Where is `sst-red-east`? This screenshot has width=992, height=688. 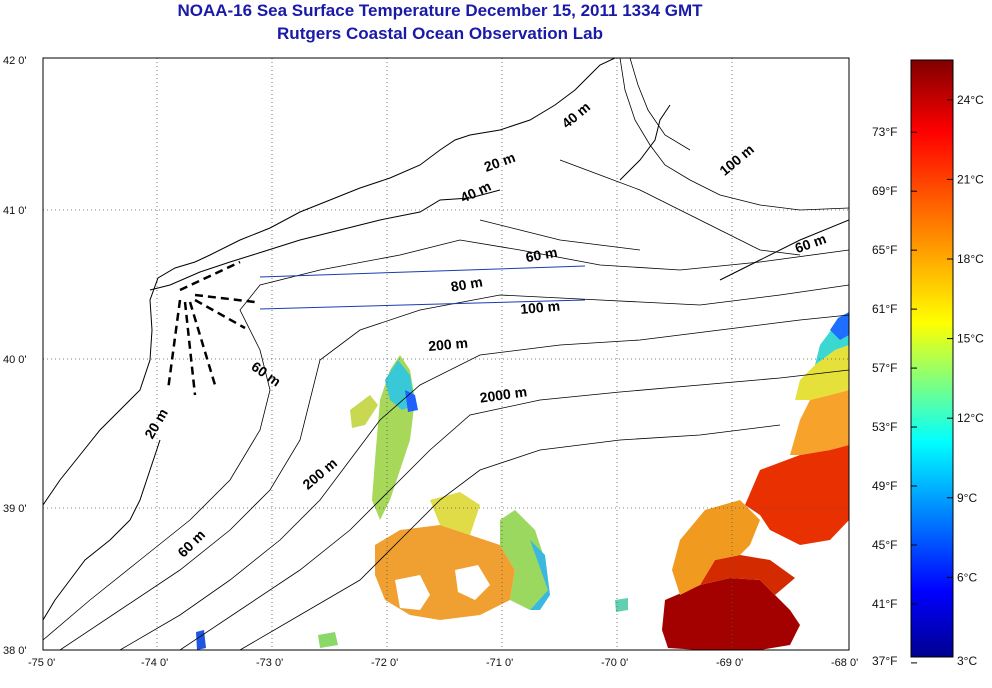
sst-red-east is located at coordinates (797, 495).